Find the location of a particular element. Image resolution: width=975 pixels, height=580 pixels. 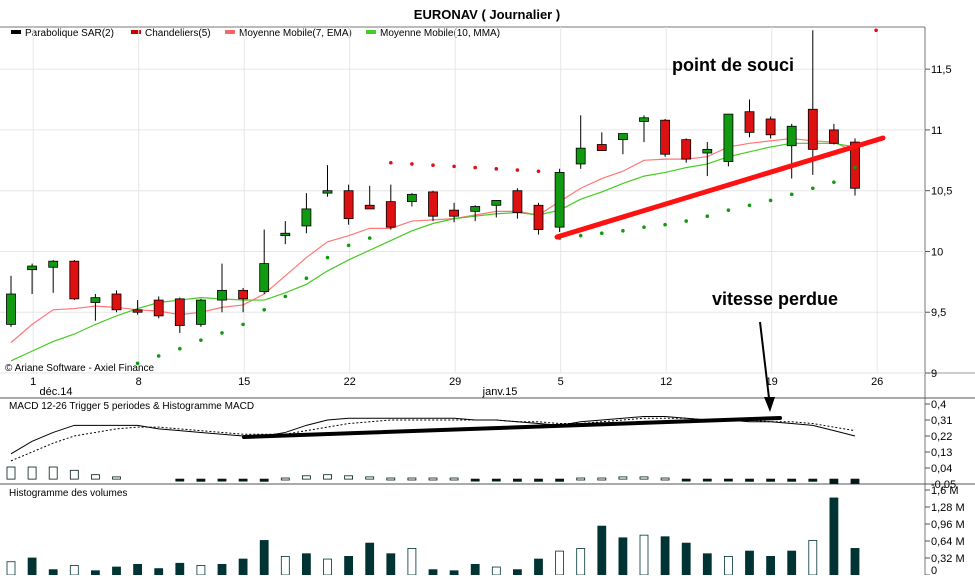

legend-swatch-candles is located at coordinates (136, 32).